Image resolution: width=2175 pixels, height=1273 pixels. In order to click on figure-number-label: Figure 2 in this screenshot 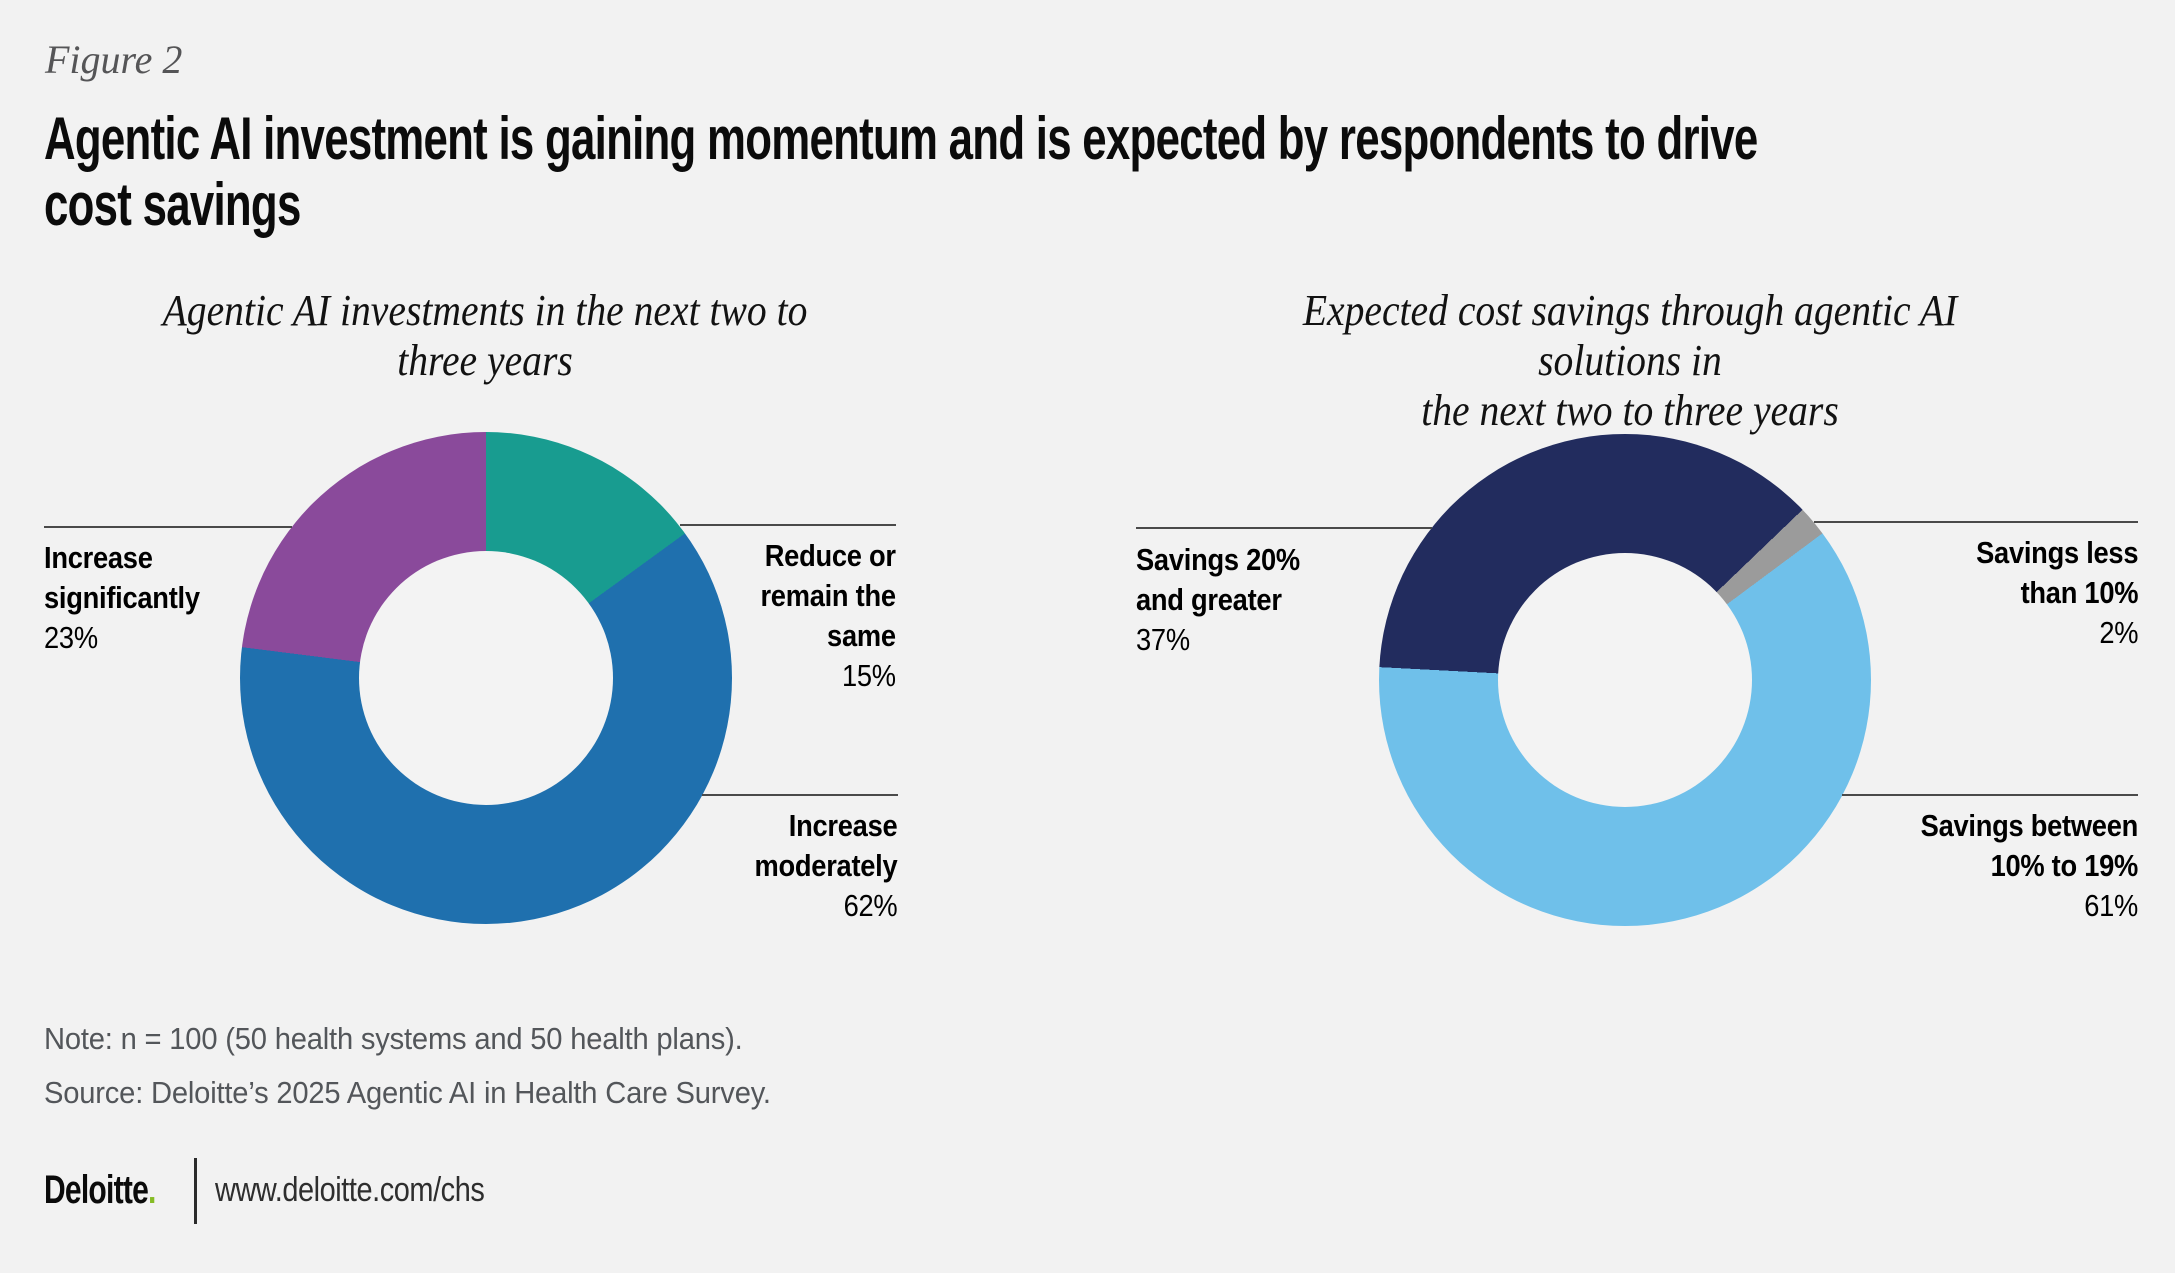, I will do `click(114, 59)`.